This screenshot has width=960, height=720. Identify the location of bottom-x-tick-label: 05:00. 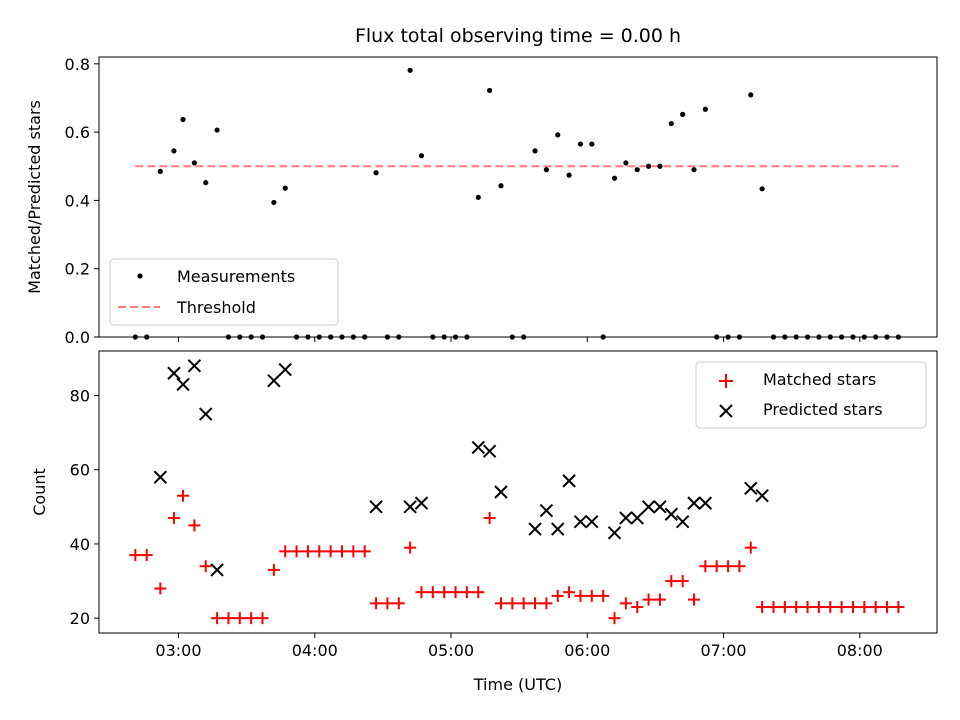
(451, 650).